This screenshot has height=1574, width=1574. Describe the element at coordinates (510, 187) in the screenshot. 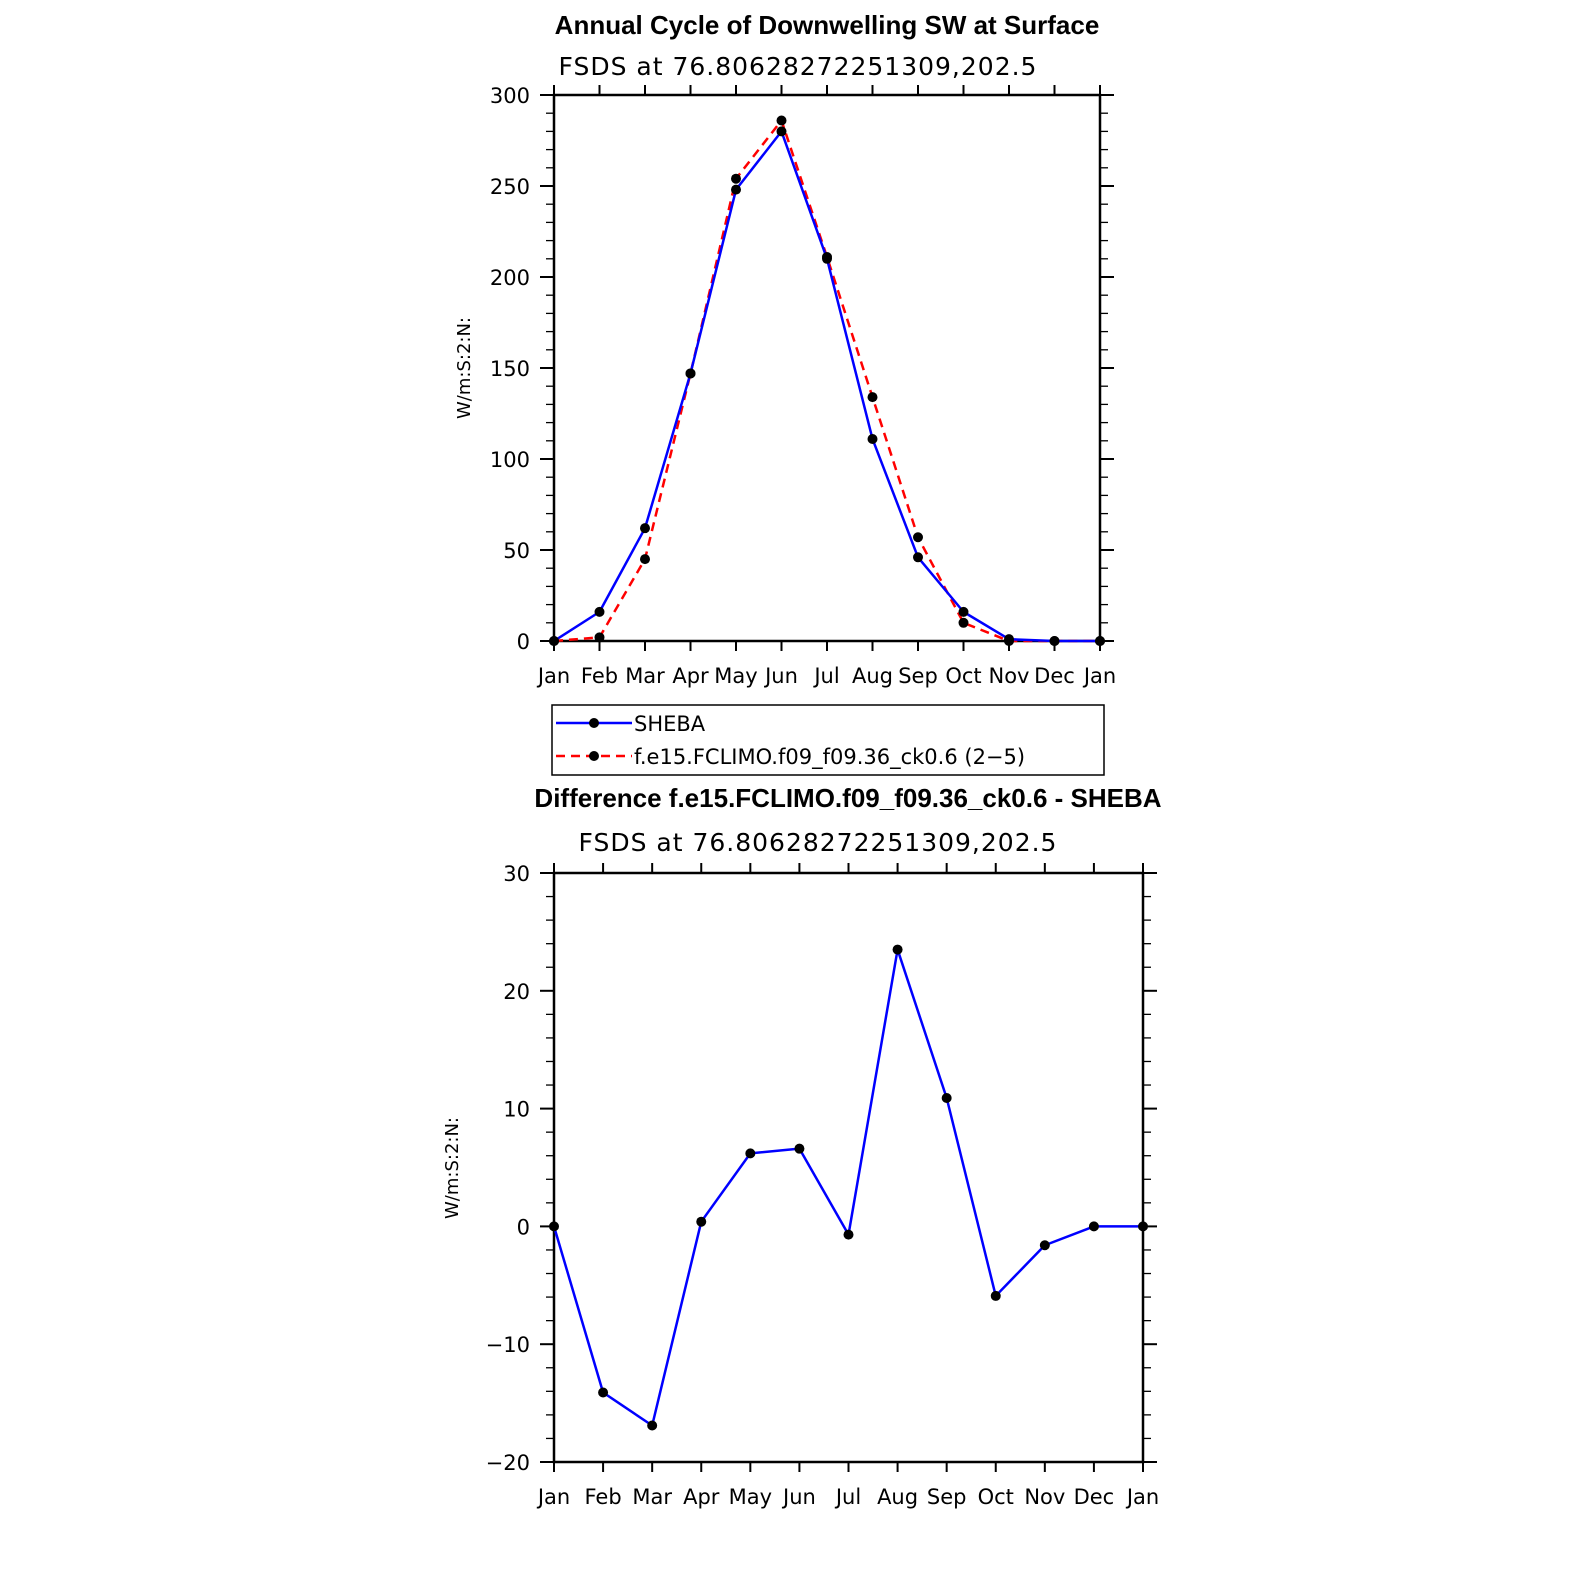

I see `y-tick-label: 250` at that location.